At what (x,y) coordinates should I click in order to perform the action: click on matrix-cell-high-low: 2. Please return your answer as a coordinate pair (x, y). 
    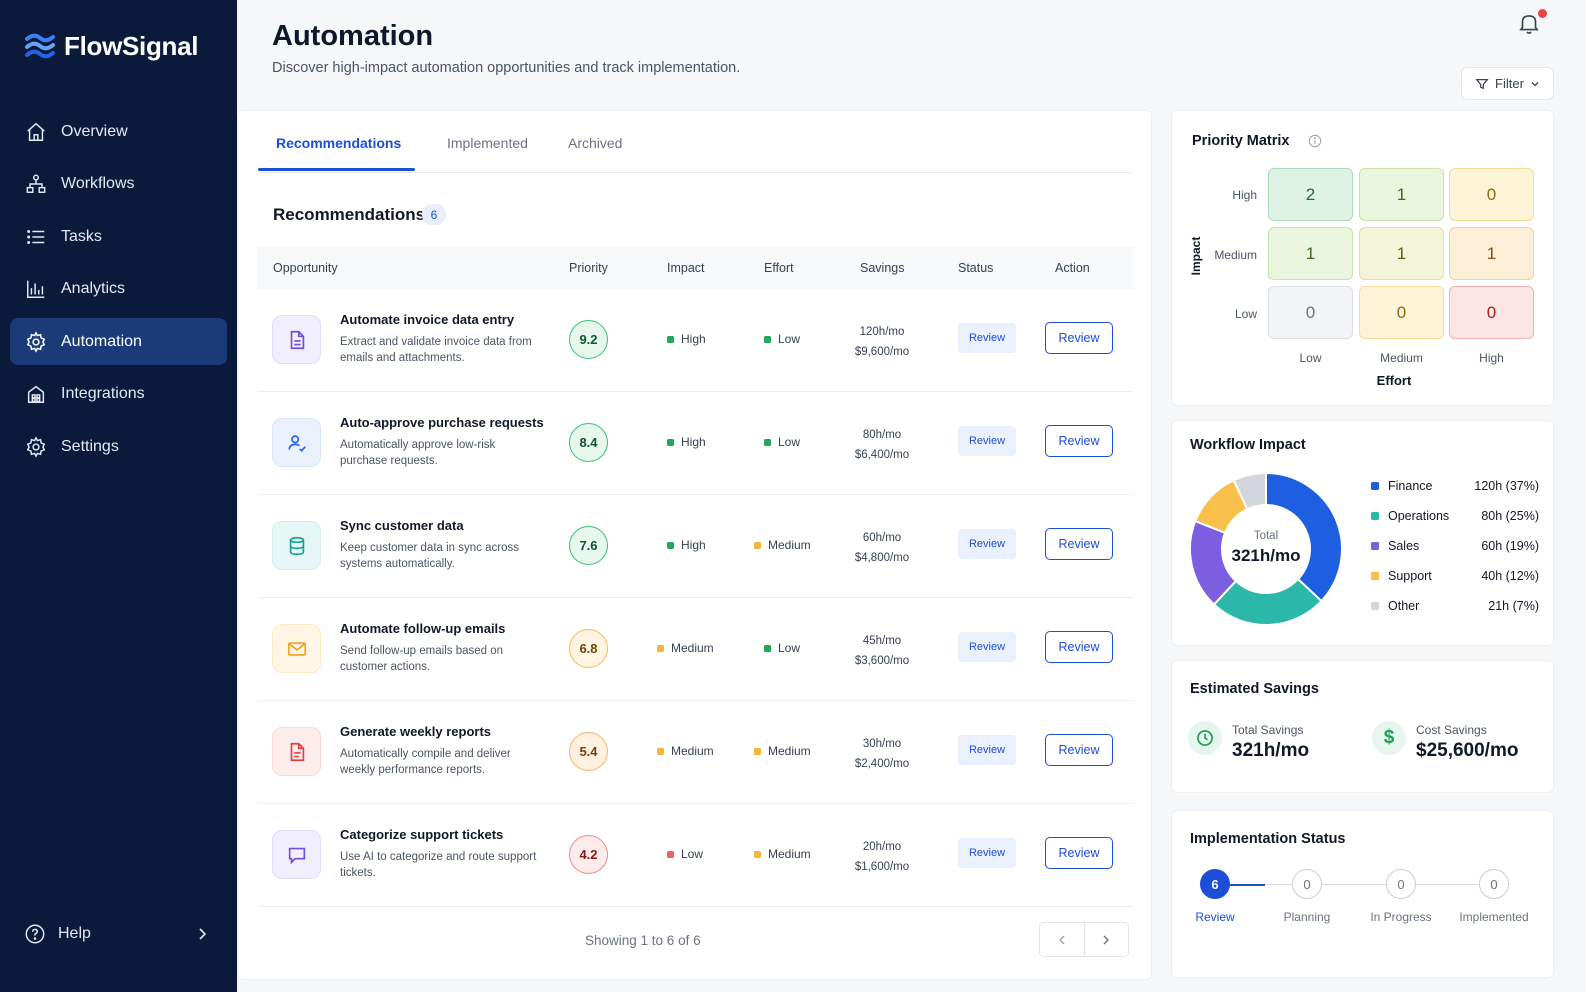
    Looking at the image, I should click on (1310, 194).